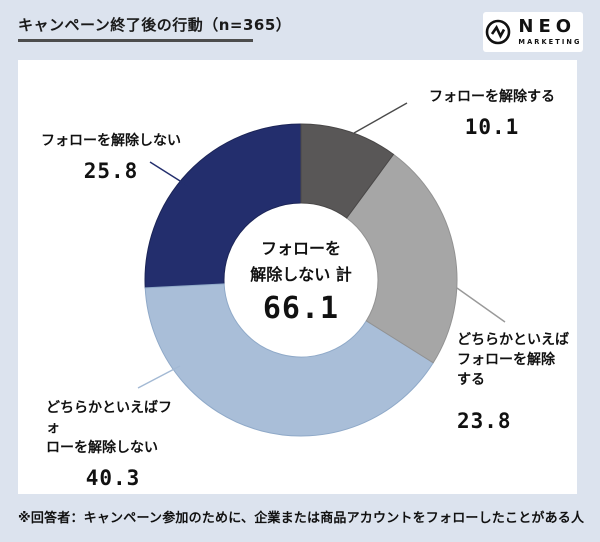 This screenshot has height=542, width=600. I want to click on leader-line-keep, so click(169, 174).